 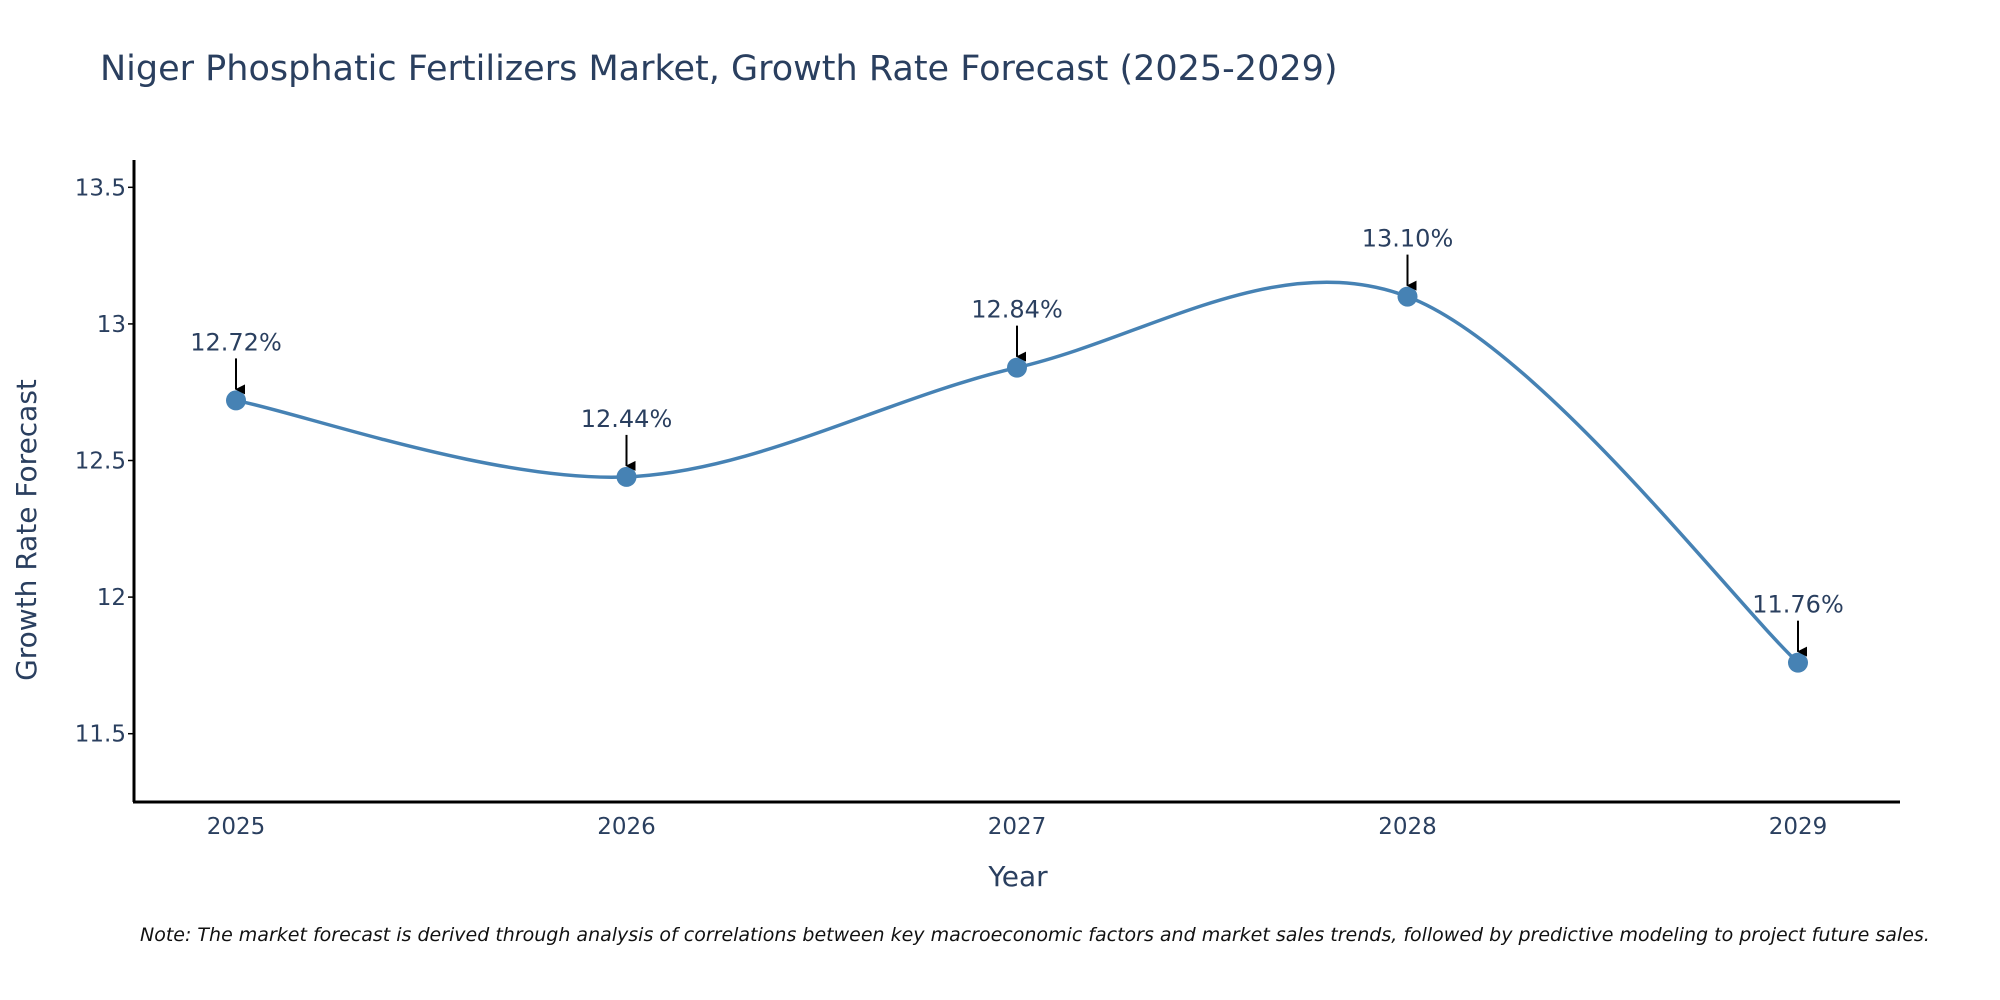 I want to click on x-tick-label: 2026, so click(x=626, y=827).